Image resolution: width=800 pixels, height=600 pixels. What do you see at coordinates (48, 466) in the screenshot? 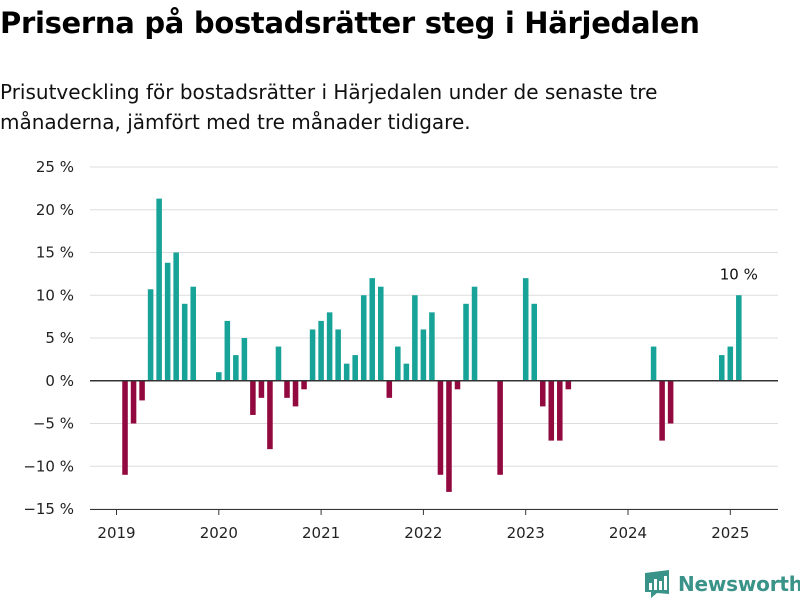
I see `y-tick-label: −10 %` at bounding box center [48, 466].